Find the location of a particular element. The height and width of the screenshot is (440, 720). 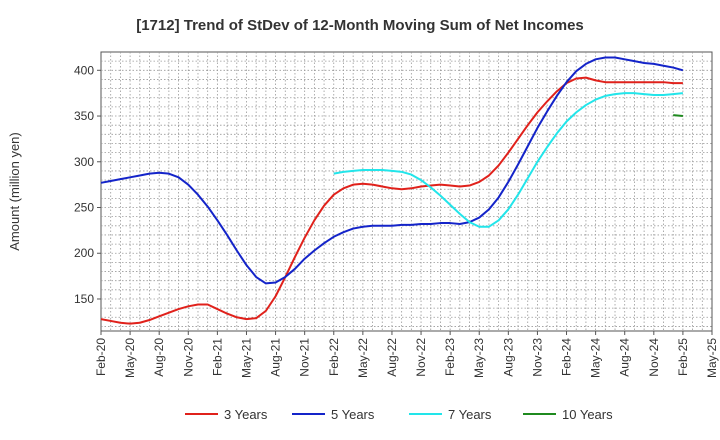

x-tick-label: Nov-22 is located at coordinates (421, 357).